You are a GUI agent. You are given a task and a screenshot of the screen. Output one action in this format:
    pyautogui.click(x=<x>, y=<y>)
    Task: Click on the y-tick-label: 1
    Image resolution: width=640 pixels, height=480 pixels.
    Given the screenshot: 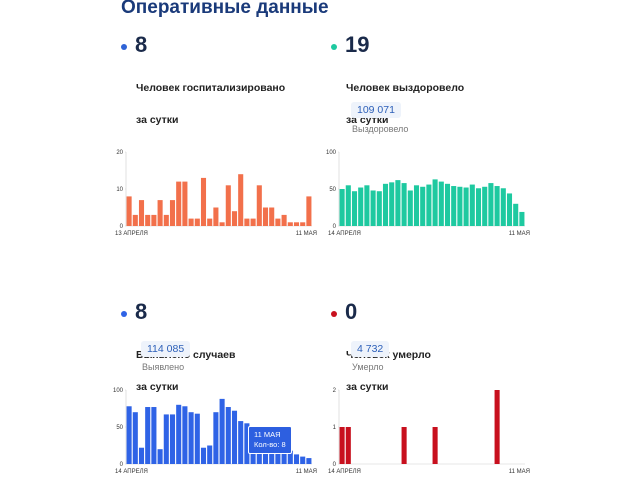 What is the action you would take?
    pyautogui.click(x=335, y=428)
    